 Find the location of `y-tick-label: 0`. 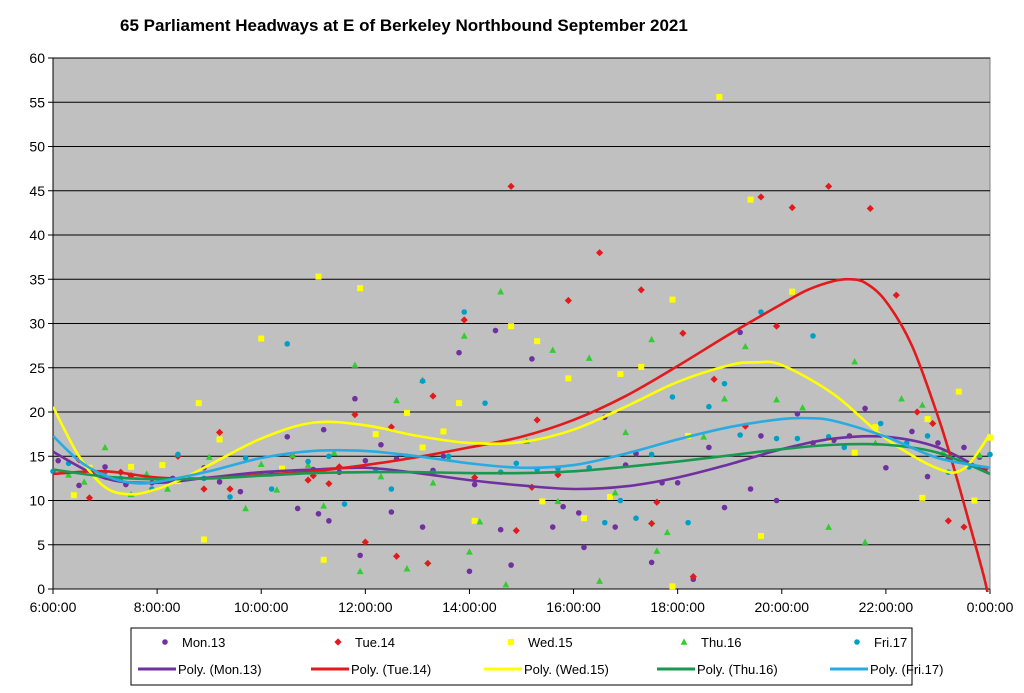

y-tick-label: 0 is located at coordinates (41, 589).